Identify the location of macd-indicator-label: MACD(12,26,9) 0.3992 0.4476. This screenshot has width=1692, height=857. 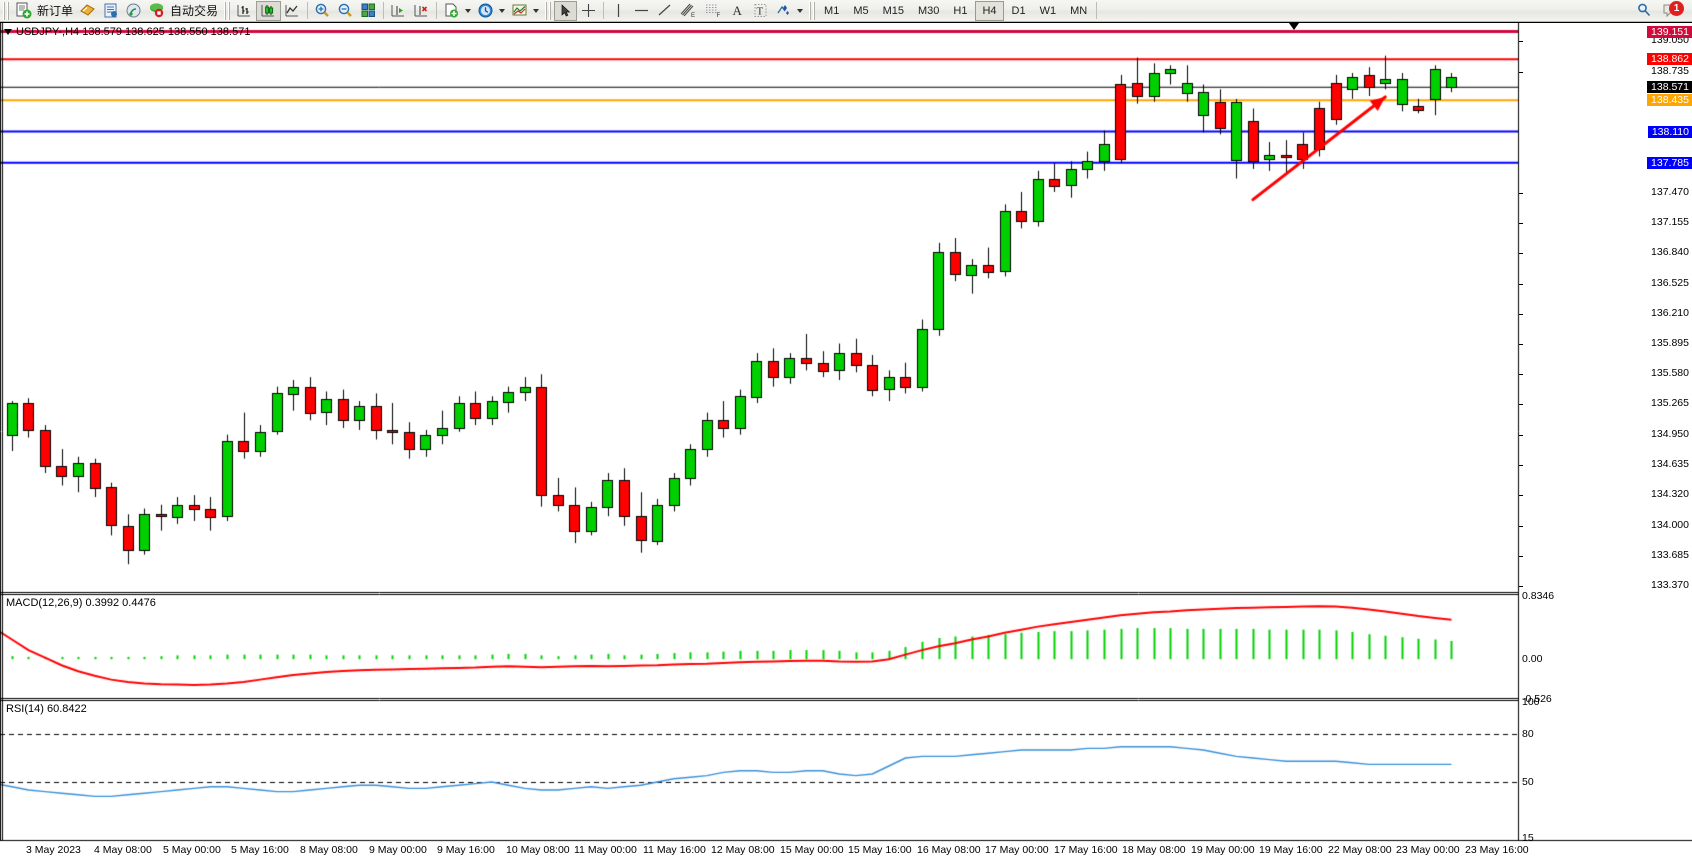
(81, 603).